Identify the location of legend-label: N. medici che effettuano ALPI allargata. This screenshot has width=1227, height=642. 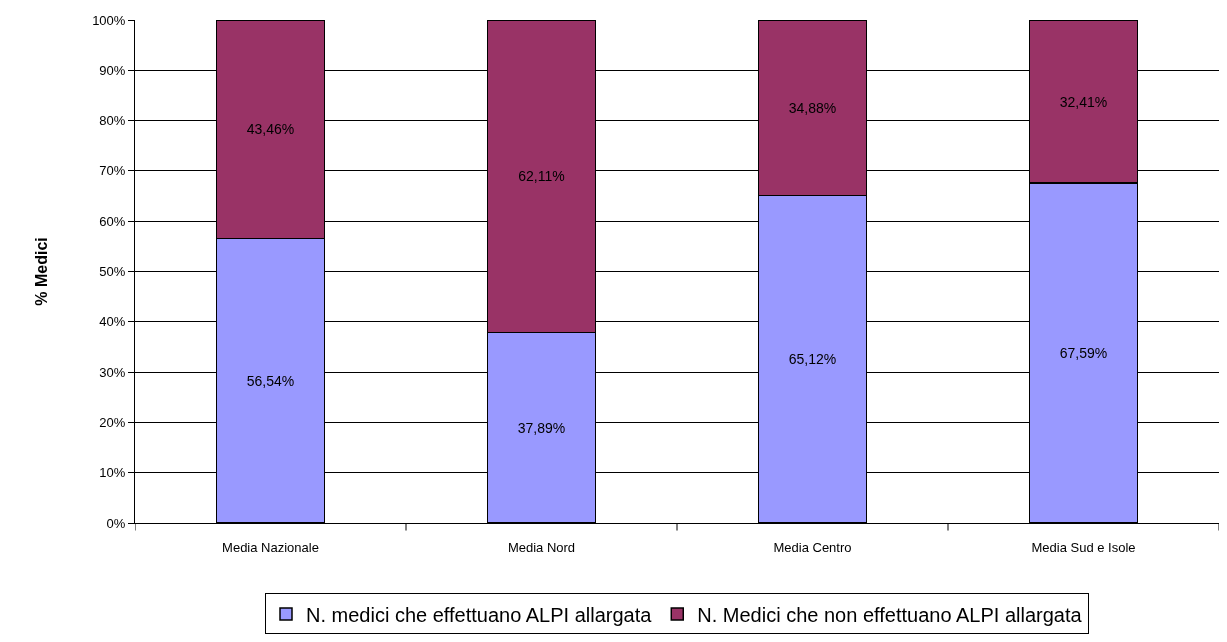
(479, 614).